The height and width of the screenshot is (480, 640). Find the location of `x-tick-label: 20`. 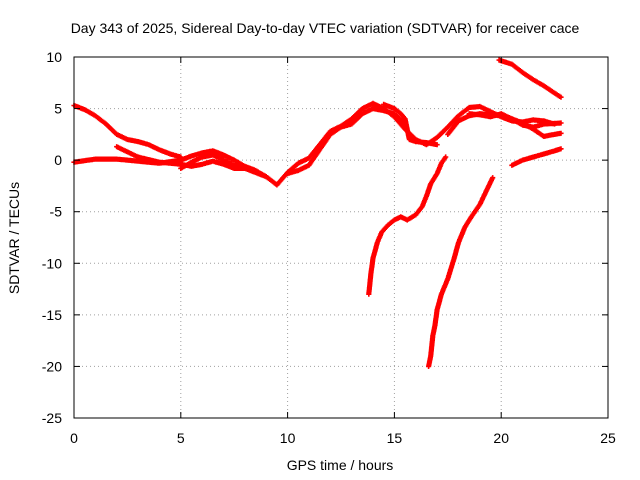

x-tick-label: 20 is located at coordinates (501, 438).